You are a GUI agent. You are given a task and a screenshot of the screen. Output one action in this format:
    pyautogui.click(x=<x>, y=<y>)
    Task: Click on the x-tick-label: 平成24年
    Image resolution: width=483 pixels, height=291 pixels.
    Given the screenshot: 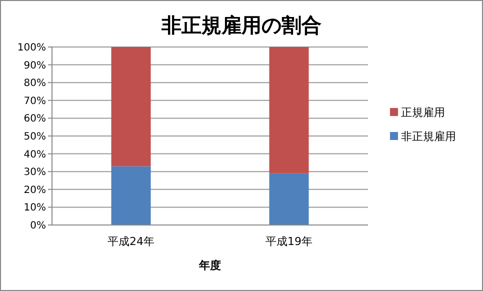 What is the action you would take?
    pyautogui.click(x=131, y=241)
    